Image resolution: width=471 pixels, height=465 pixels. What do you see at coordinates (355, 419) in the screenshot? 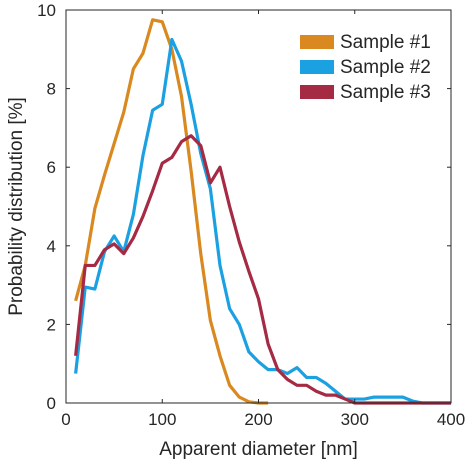
I see `x-tick-label: 300` at bounding box center [355, 419].